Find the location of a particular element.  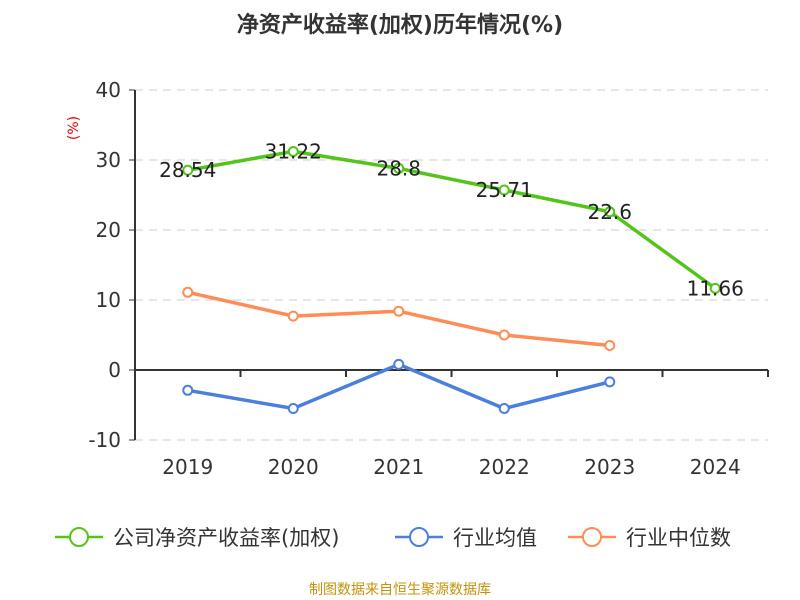

legend-label: 公司净资产收益率(加权) is located at coordinates (226, 538).